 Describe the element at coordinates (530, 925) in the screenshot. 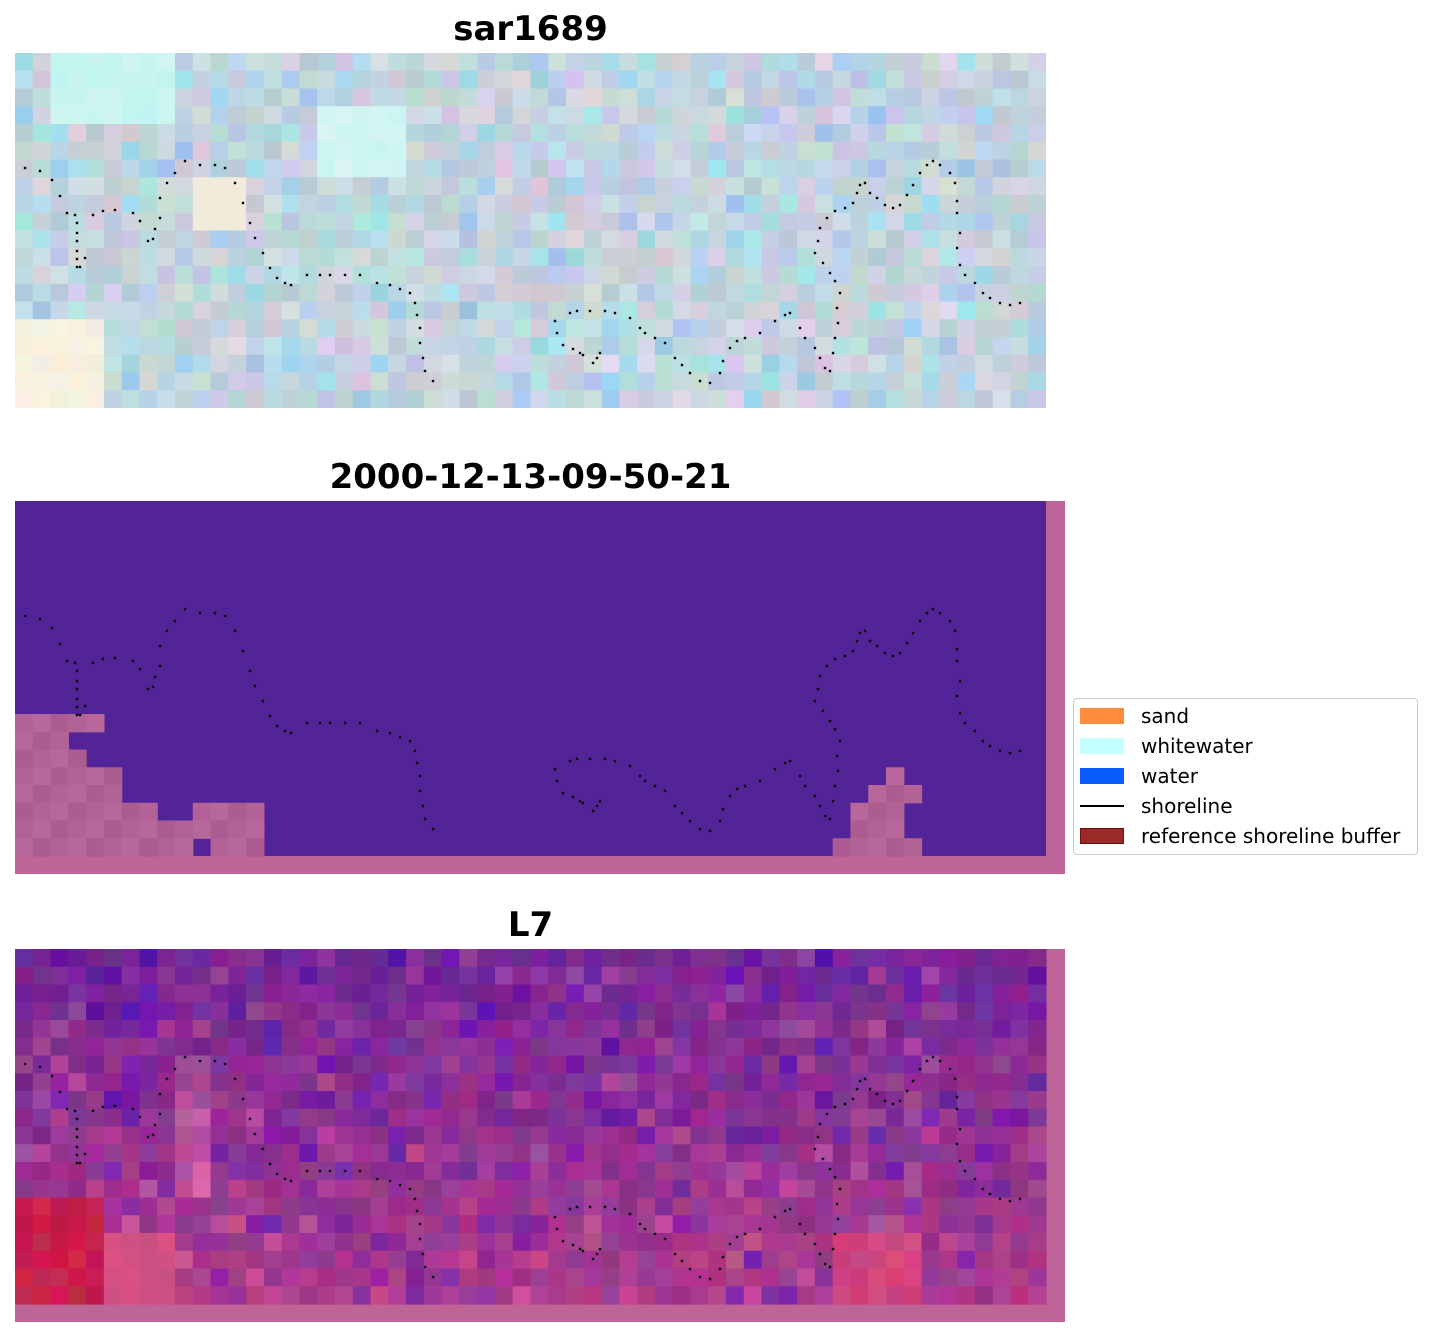

I see `panel-title-l7: L7` at that location.